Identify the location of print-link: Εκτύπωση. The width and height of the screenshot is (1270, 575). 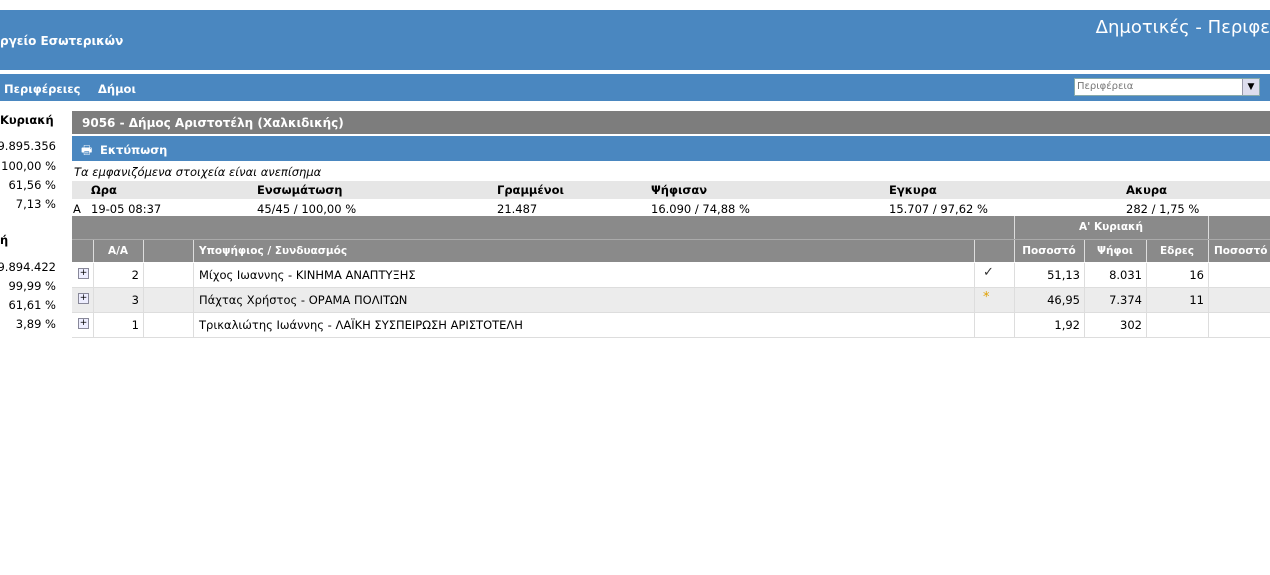
(134, 150).